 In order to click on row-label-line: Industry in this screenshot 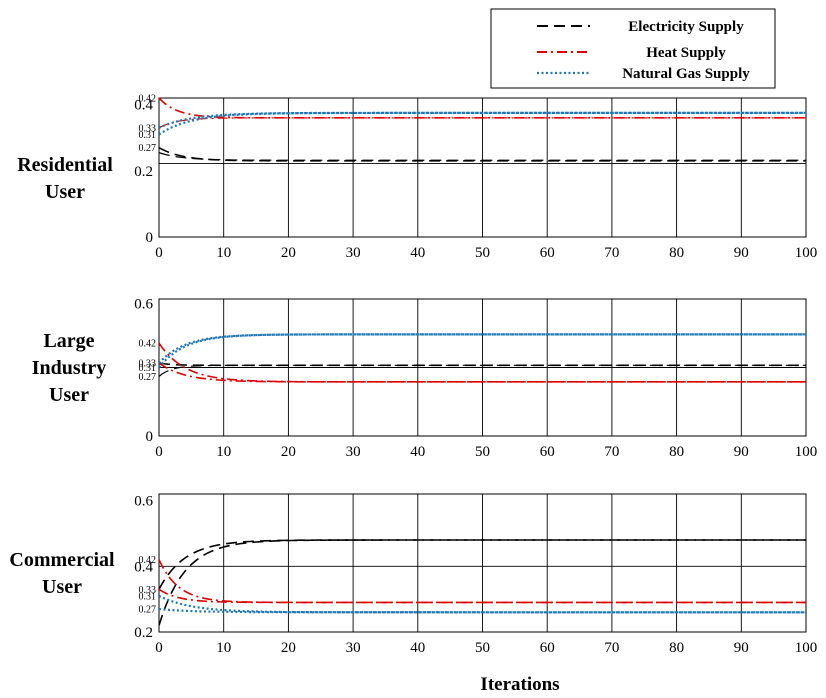, I will do `click(69, 368)`.